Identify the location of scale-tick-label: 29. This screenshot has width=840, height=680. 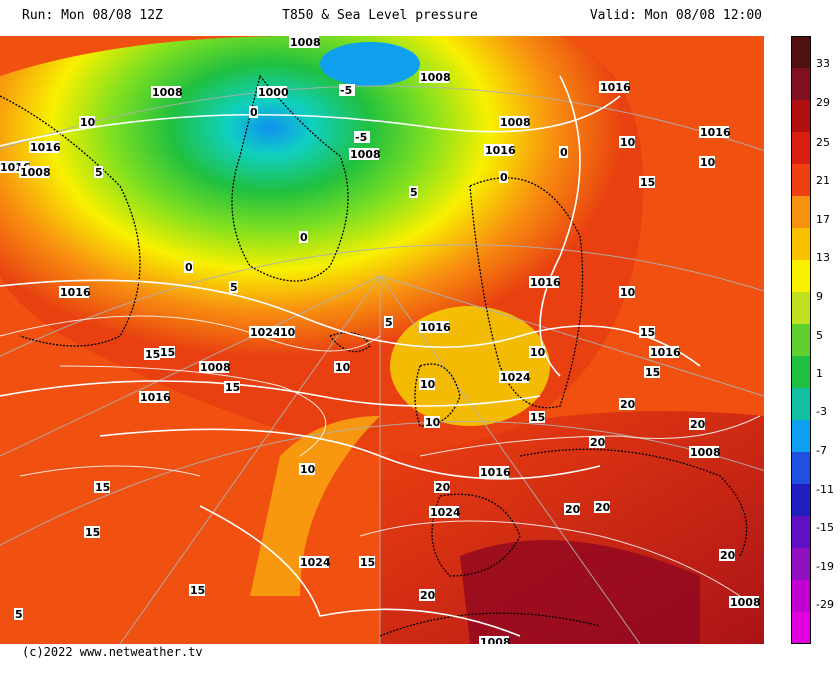
(823, 102).